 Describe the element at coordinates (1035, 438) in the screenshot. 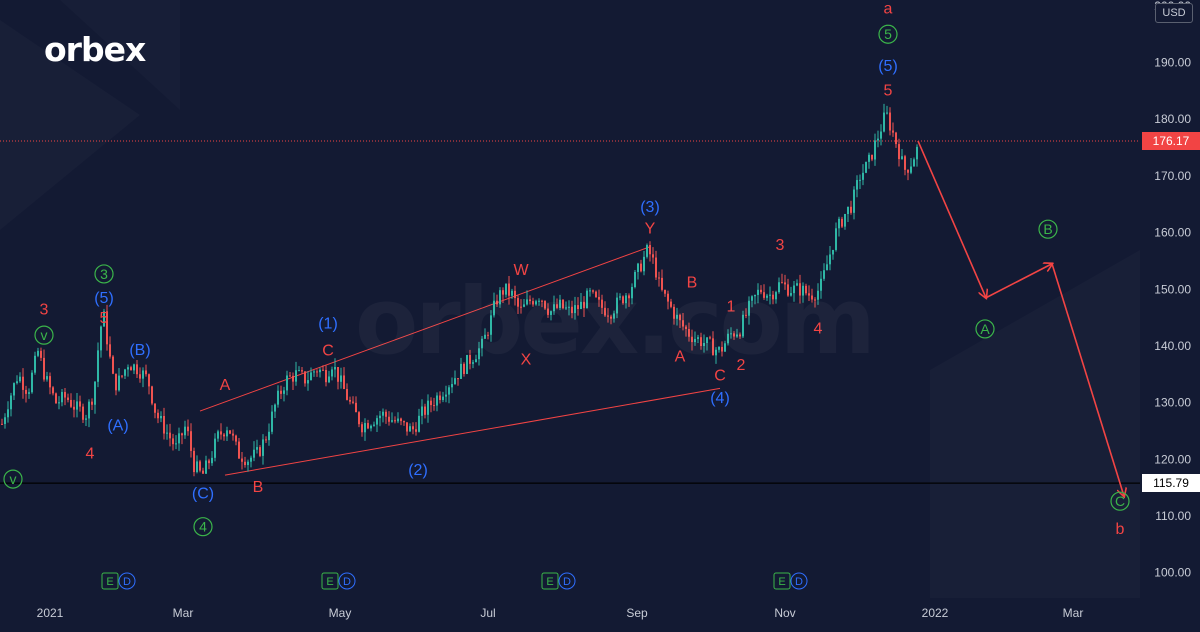

I see `bg-shape` at that location.